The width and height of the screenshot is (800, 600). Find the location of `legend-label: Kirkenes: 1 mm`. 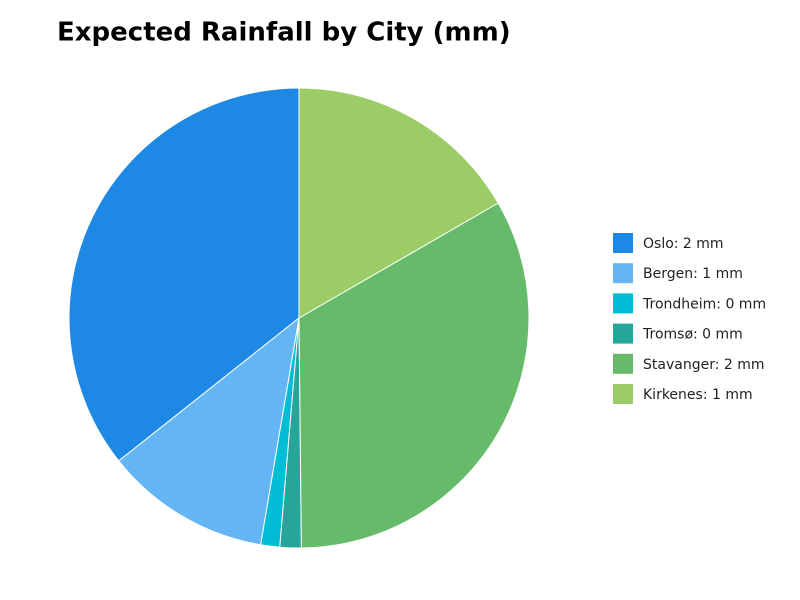

legend-label: Kirkenes: 1 mm is located at coordinates (698, 395).